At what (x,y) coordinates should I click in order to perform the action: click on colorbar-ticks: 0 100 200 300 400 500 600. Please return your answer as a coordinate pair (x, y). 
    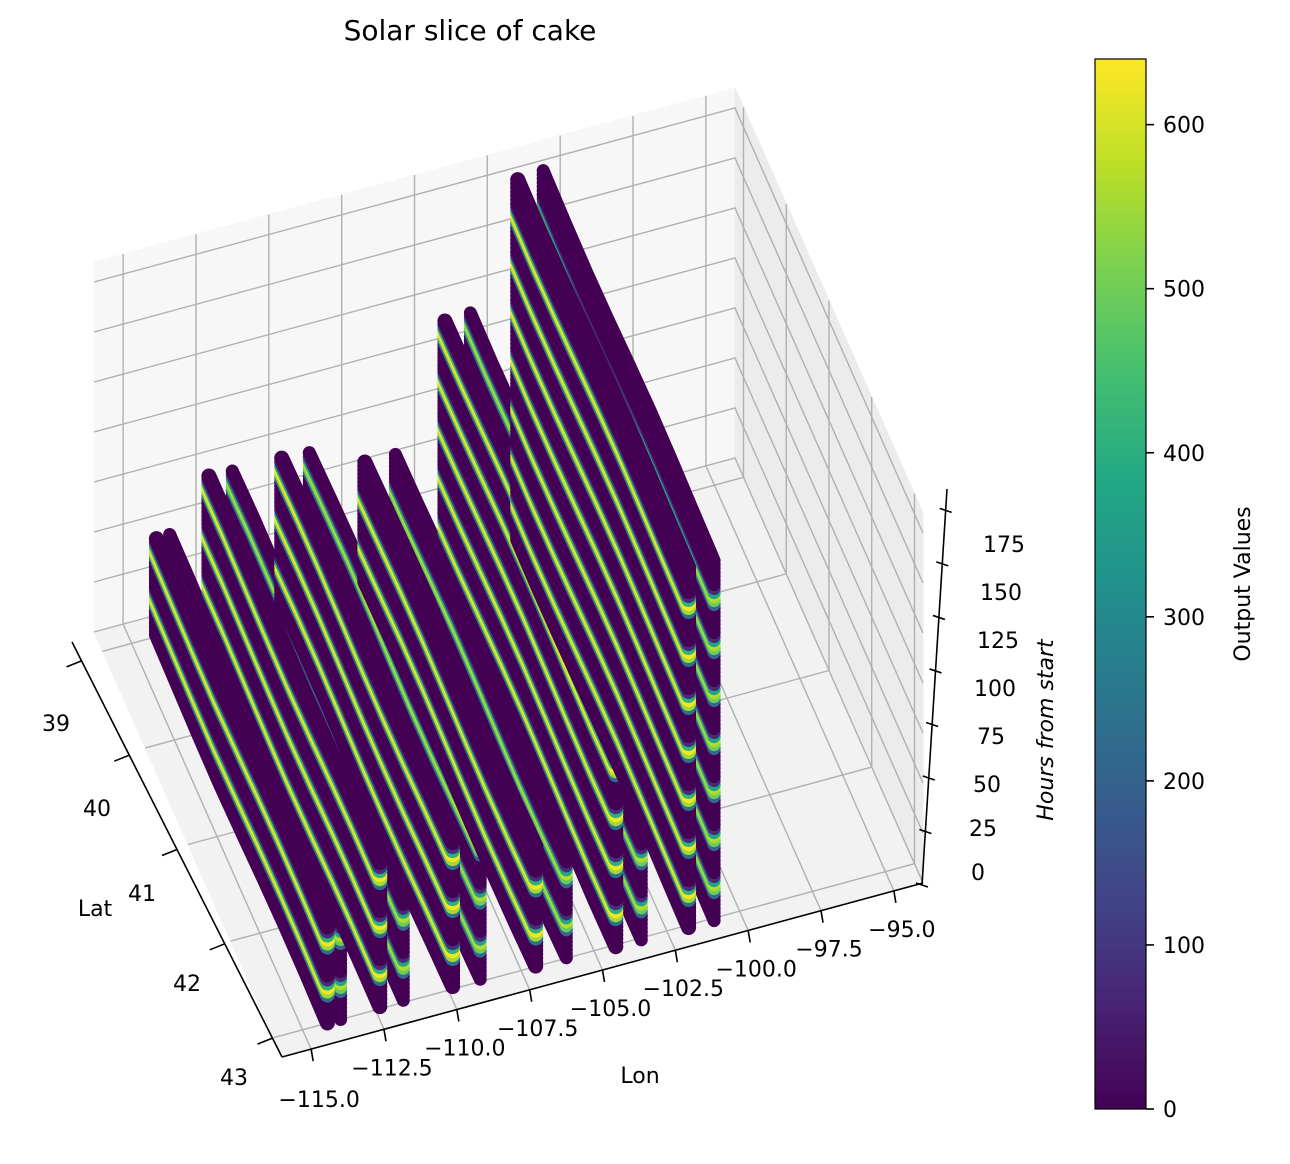
    Looking at the image, I should click on (1175, 618).